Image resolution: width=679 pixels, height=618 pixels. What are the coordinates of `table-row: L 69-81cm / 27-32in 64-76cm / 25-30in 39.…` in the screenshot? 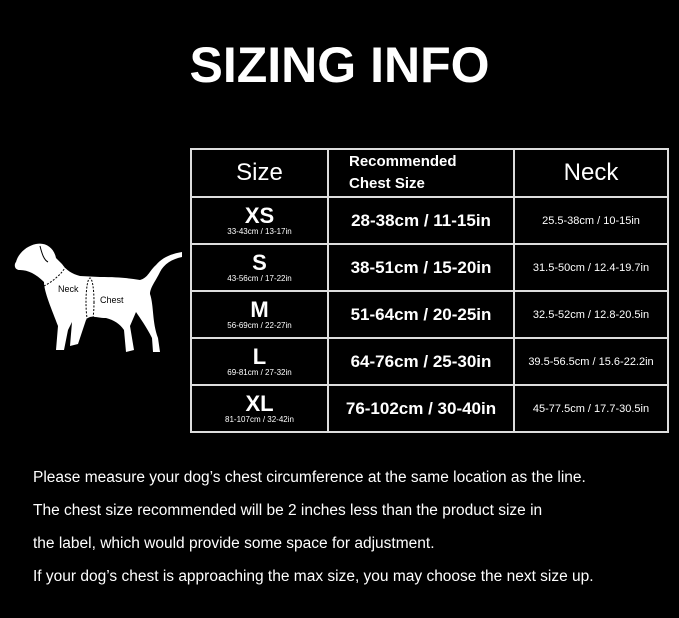 It's located at (429, 361).